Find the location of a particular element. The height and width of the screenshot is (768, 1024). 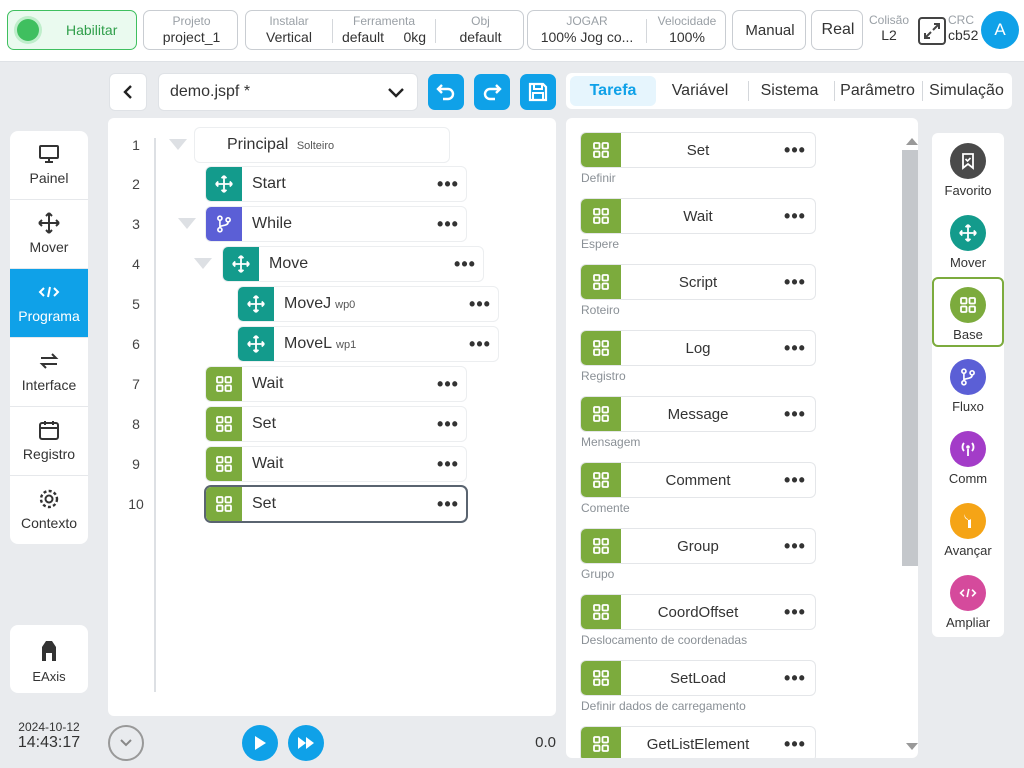

tree-node-while: While ••• is located at coordinates (336, 224).